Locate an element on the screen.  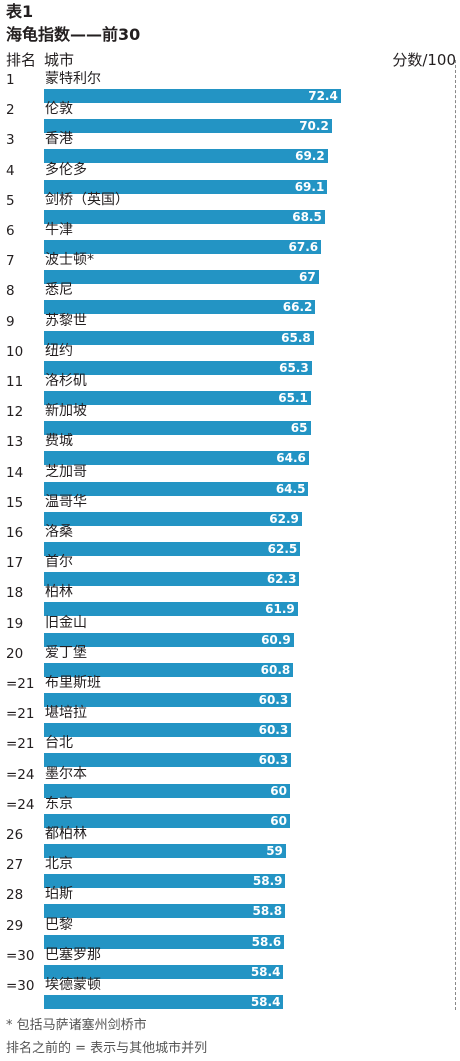
chart-title: 海龟指数——前30 is located at coordinates (73, 34).